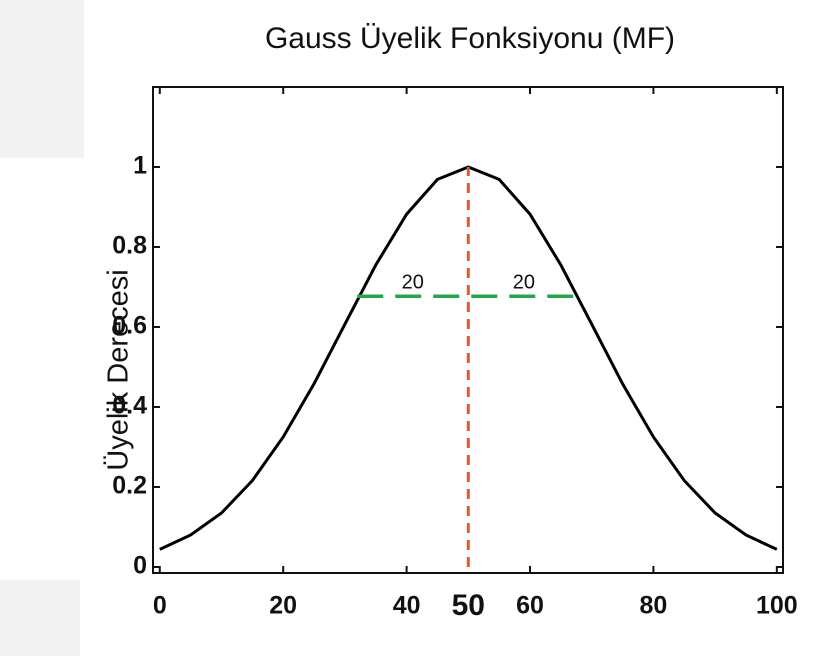  What do you see at coordinates (654, 606) in the screenshot?
I see `x-tick-label: 80` at bounding box center [654, 606].